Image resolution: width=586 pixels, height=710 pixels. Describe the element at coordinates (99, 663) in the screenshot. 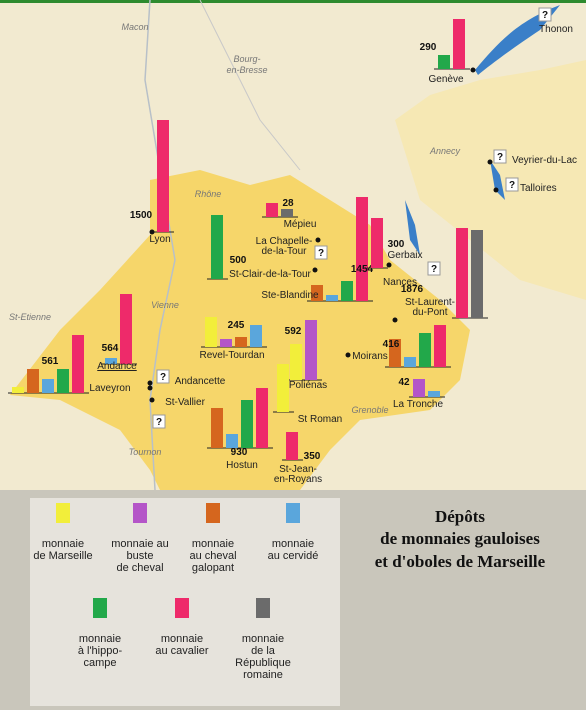

I see `legend-label: campe` at that location.